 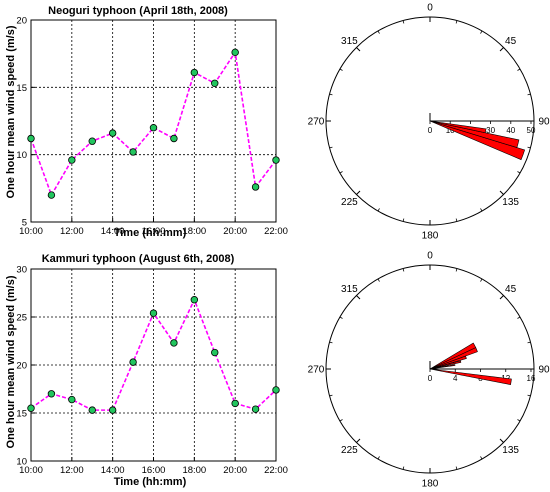 What do you see at coordinates (113, 231) in the screenshot?
I see `x-tick-label: 14:00` at bounding box center [113, 231].